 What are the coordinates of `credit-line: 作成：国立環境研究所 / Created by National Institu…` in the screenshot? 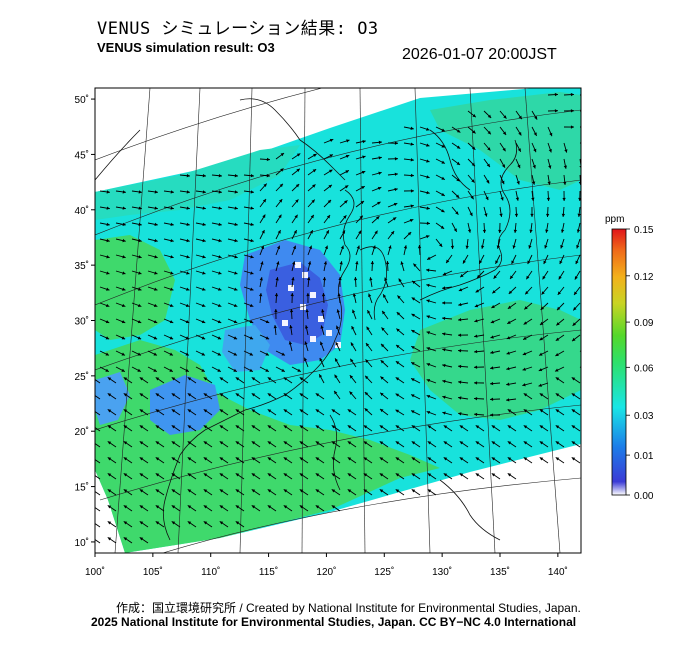 It's located at (348, 608).